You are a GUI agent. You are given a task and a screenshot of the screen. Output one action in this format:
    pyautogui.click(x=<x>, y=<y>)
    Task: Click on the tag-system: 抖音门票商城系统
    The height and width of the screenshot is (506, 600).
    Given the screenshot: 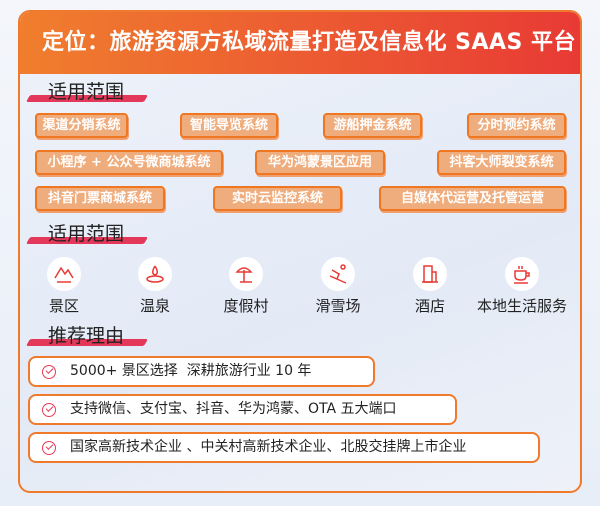 What is the action you would take?
    pyautogui.click(x=100, y=198)
    